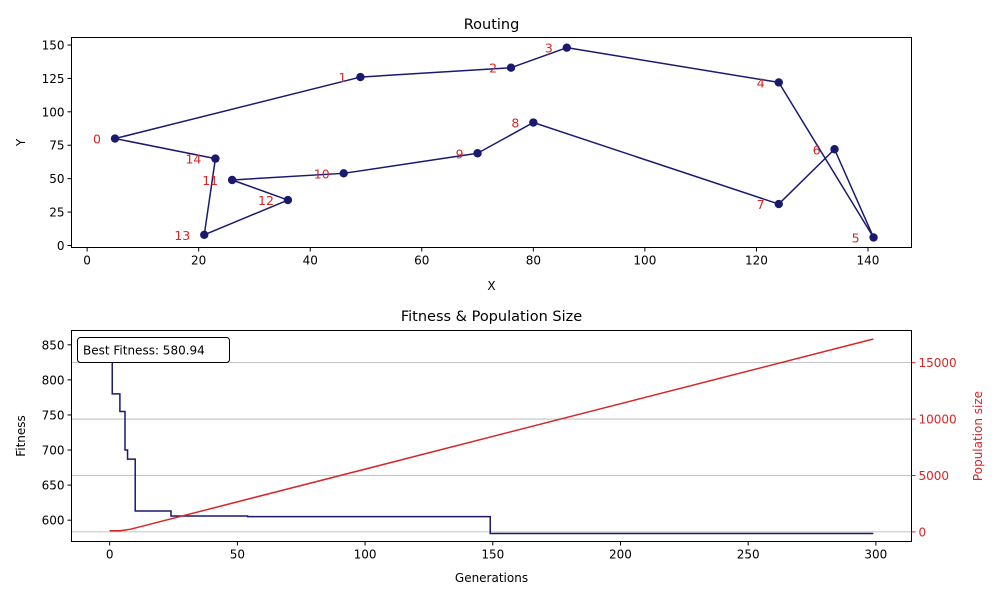 The image size is (1000, 600). What do you see at coordinates (53, 79) in the screenshot?
I see `y-tick-label: 125` at bounding box center [53, 79].